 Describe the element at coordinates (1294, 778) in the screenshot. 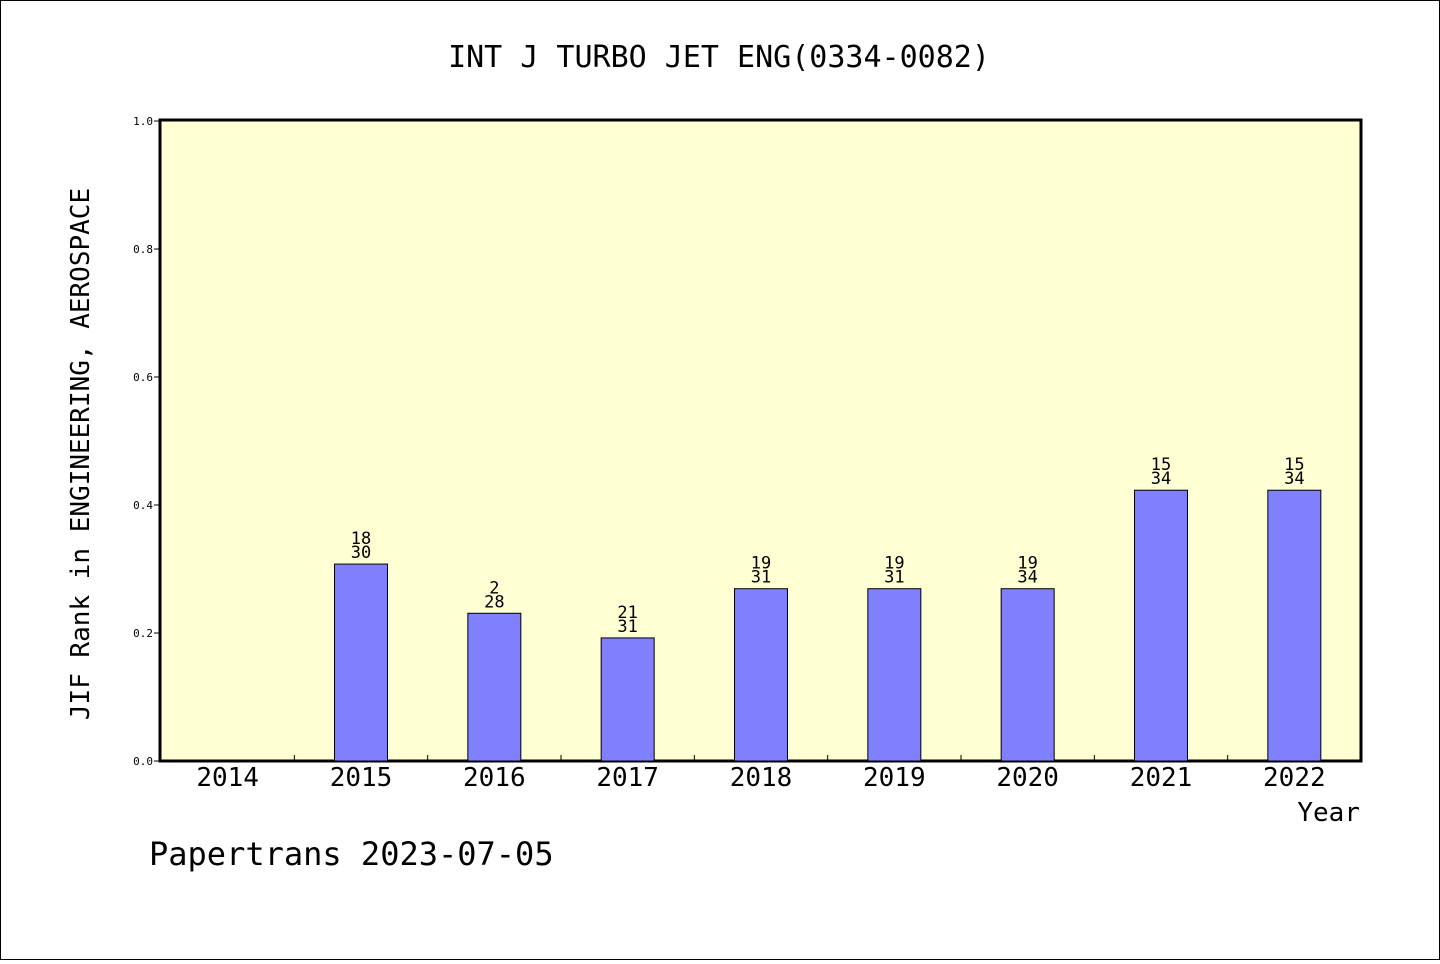

I see `x-tick-label: 2022` at that location.